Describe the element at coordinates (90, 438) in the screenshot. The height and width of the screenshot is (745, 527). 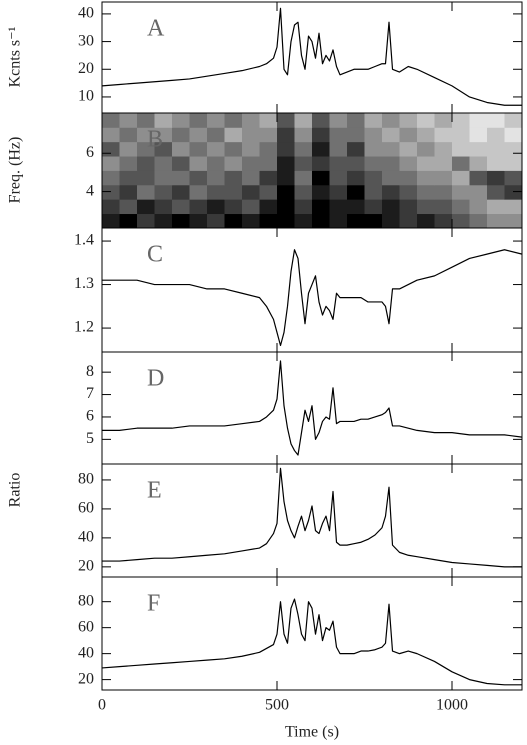
I see `y-tick-label: 5` at that location.